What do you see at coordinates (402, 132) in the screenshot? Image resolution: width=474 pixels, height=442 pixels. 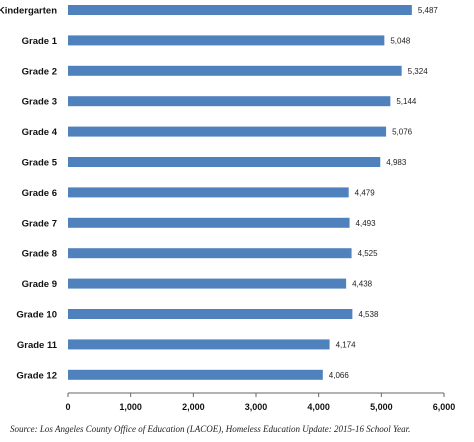 I see `value-label-4: 5,076` at bounding box center [402, 132].